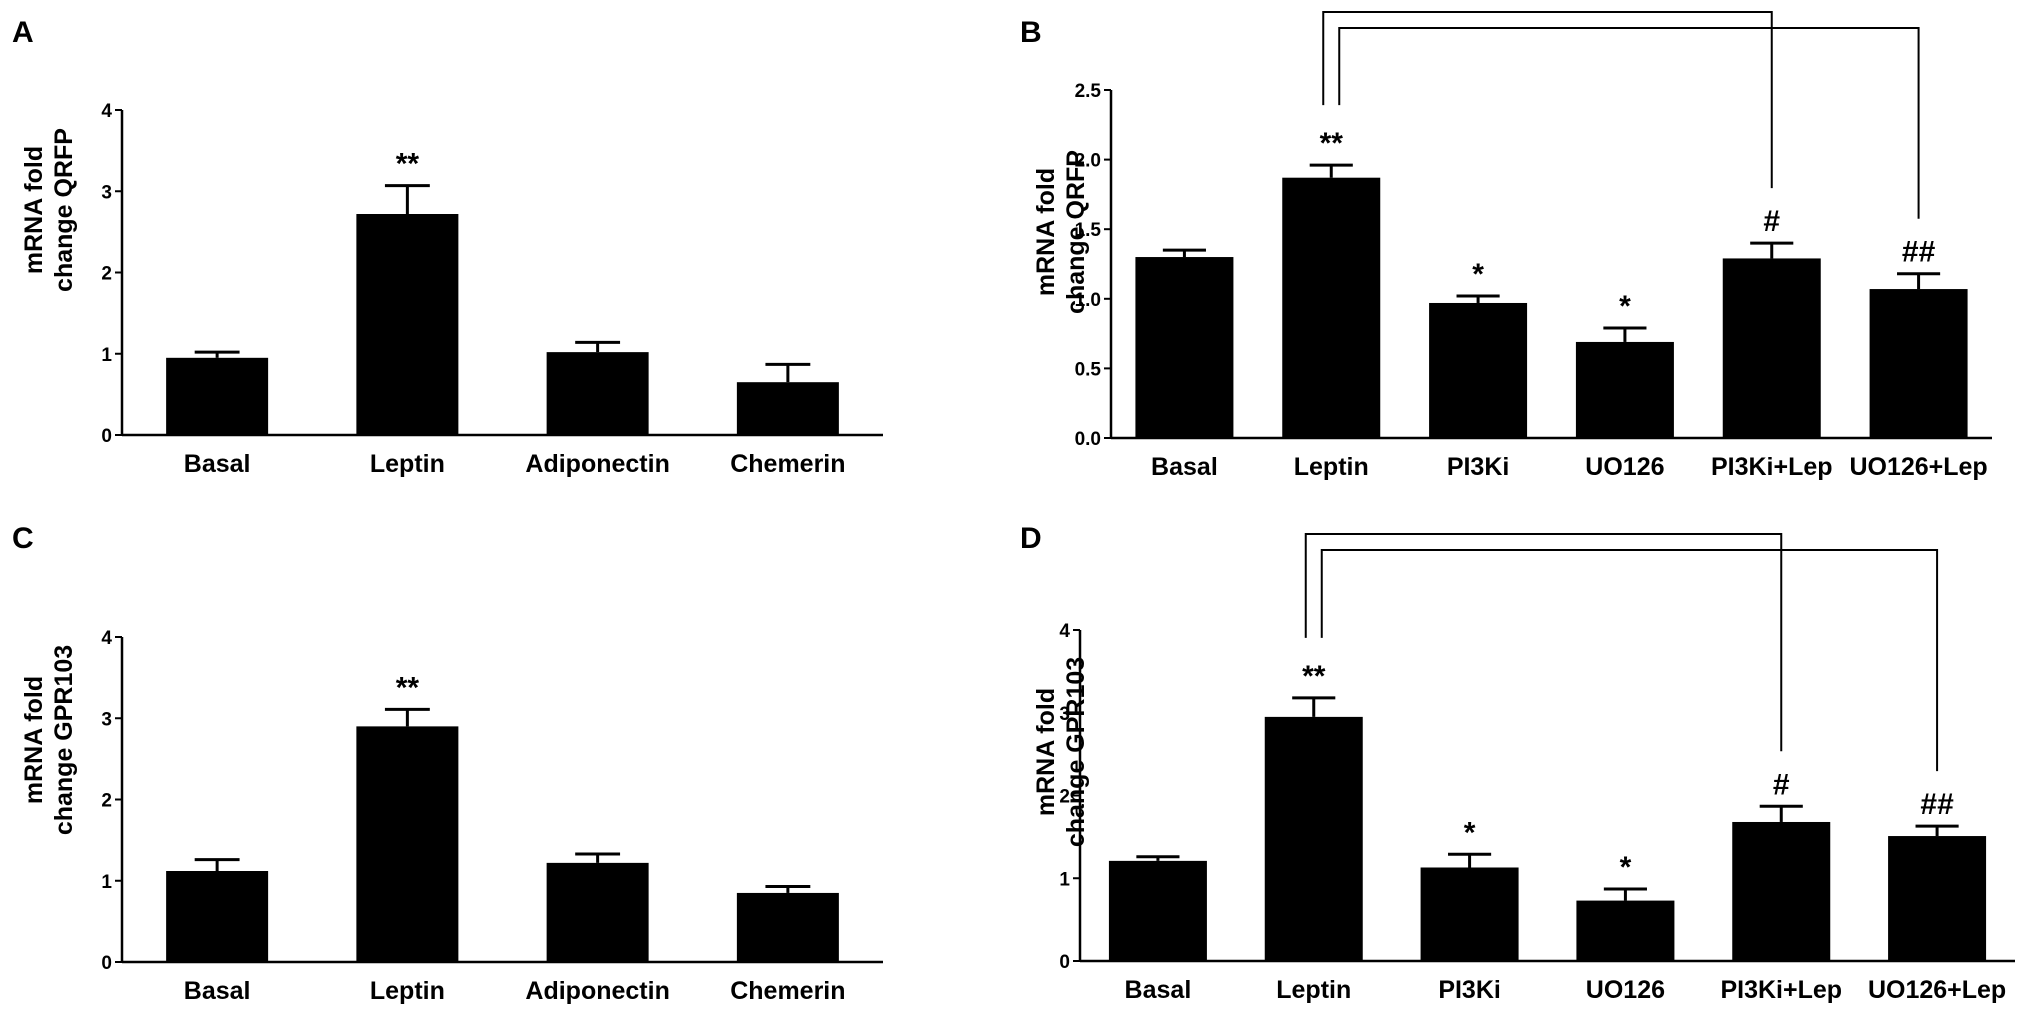 The height and width of the screenshot is (1023, 2031). Describe the element at coordinates (1088, 230) in the screenshot. I see `y-tick-label: 1.5` at that location.